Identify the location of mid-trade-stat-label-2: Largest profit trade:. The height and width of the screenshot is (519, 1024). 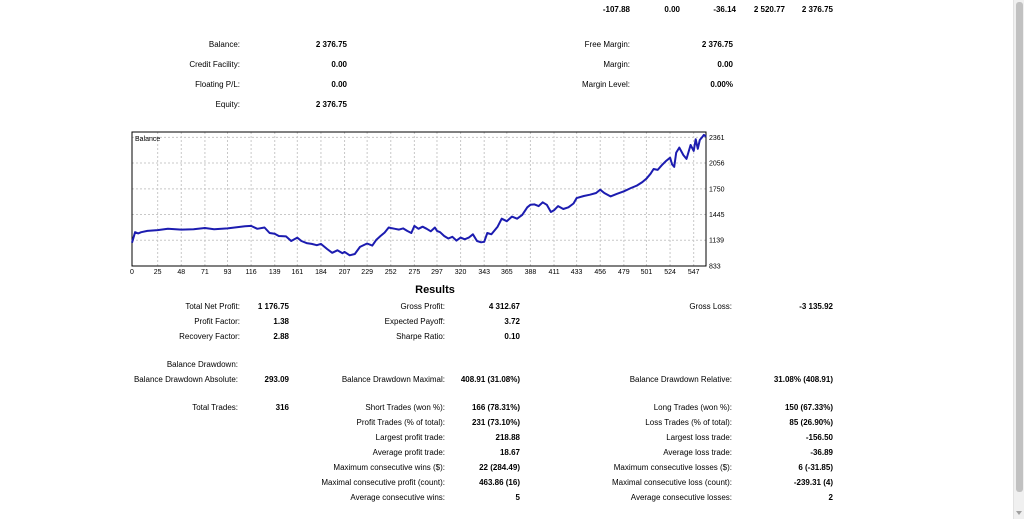
(410, 437).